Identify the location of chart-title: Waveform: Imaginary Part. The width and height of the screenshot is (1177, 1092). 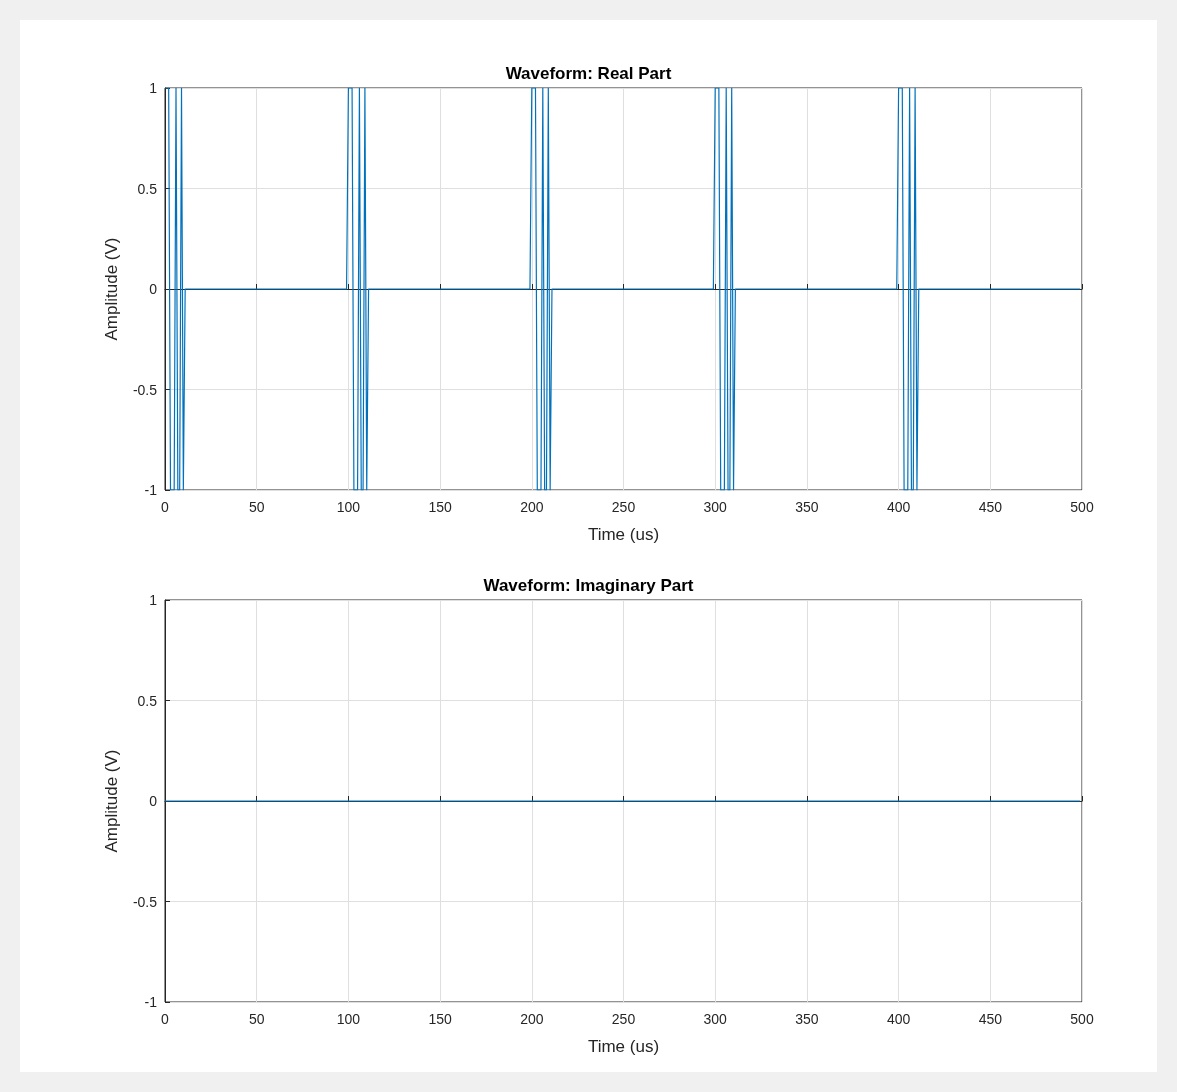
(588, 585).